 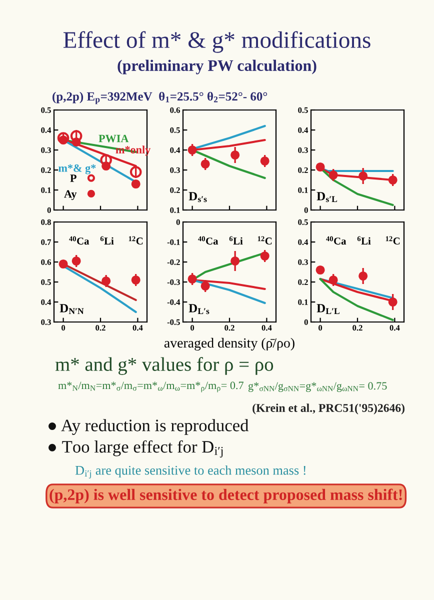 I want to click on text: ● Ay reduction is reproduced, so click(x=148, y=427).